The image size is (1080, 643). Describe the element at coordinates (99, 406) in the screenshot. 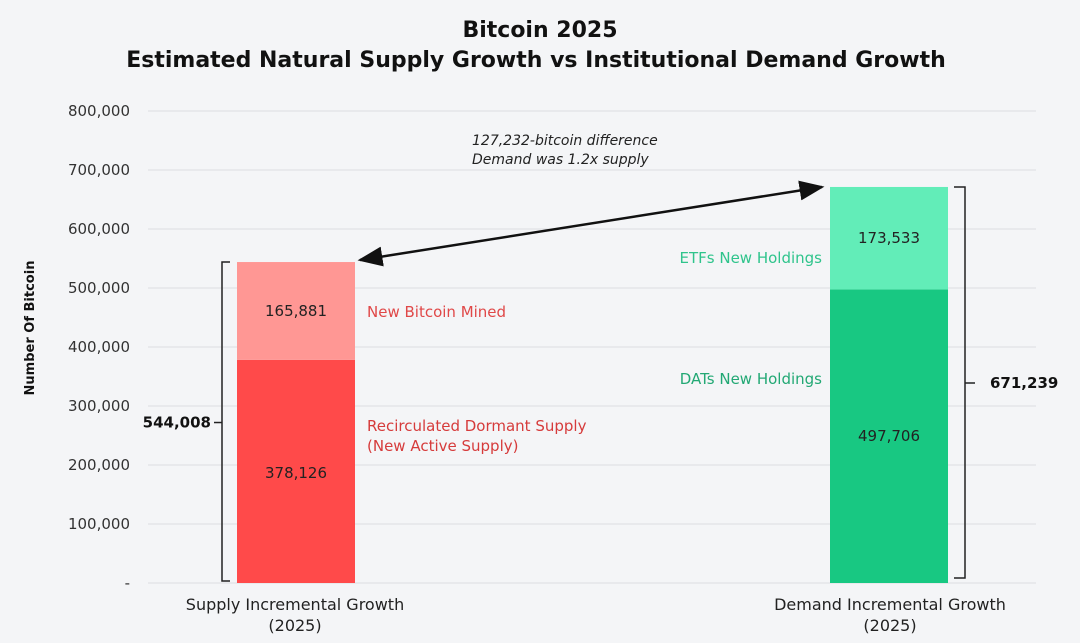

I see `y-tick-label: 300,000` at that location.